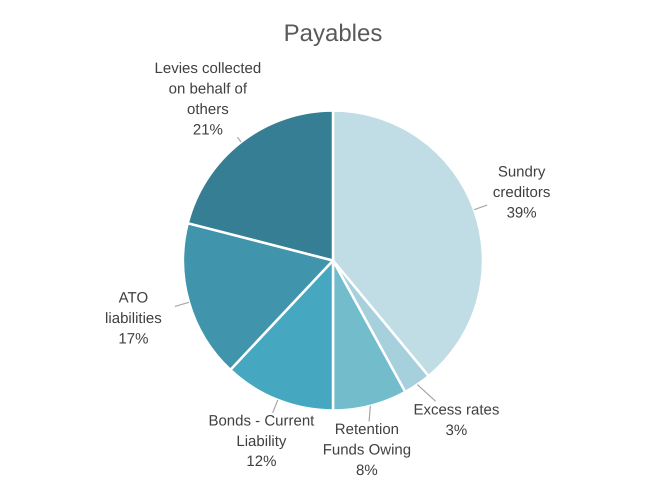 Image resolution: width=665 pixels, height=485 pixels. What do you see at coordinates (521, 213) in the screenshot?
I see `data-label: 39%` at bounding box center [521, 213].